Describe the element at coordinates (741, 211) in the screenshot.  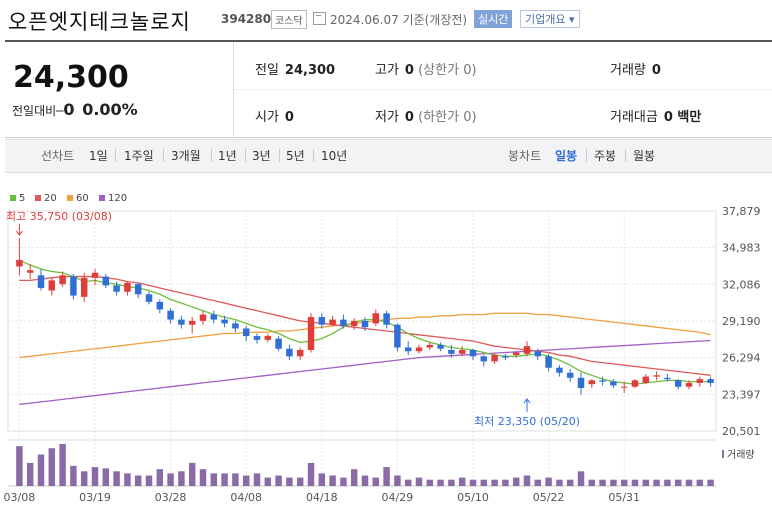
I see `y-tick-label: 37,879` at that location.